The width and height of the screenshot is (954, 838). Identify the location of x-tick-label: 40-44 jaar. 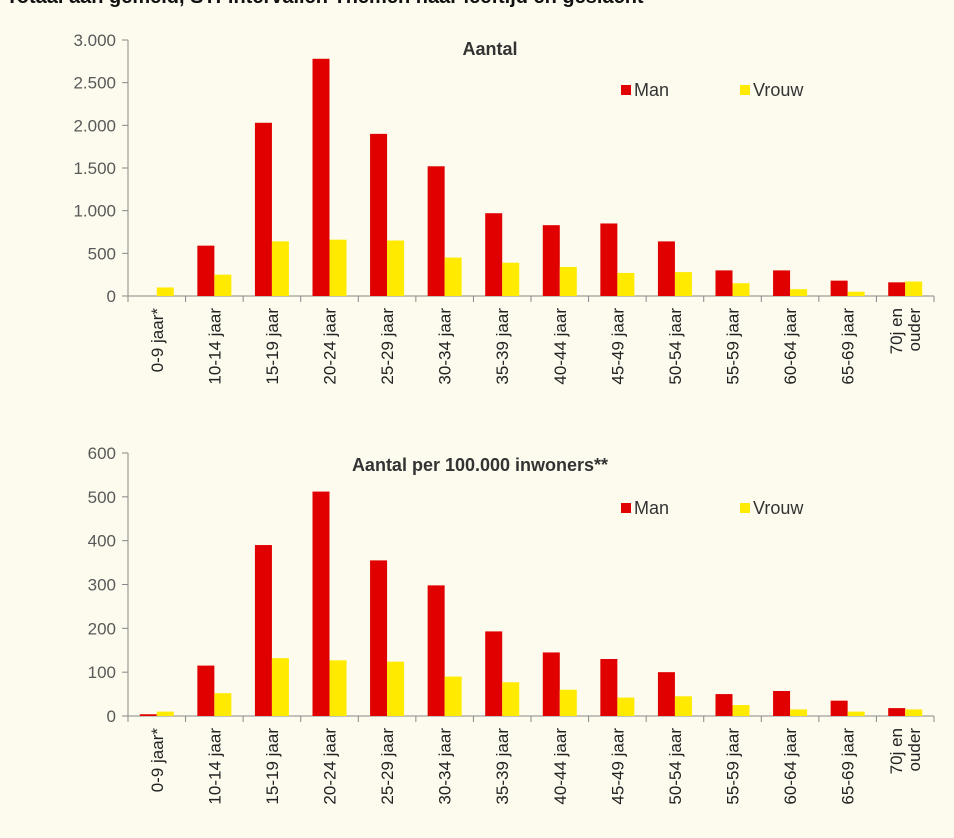
(560, 766).